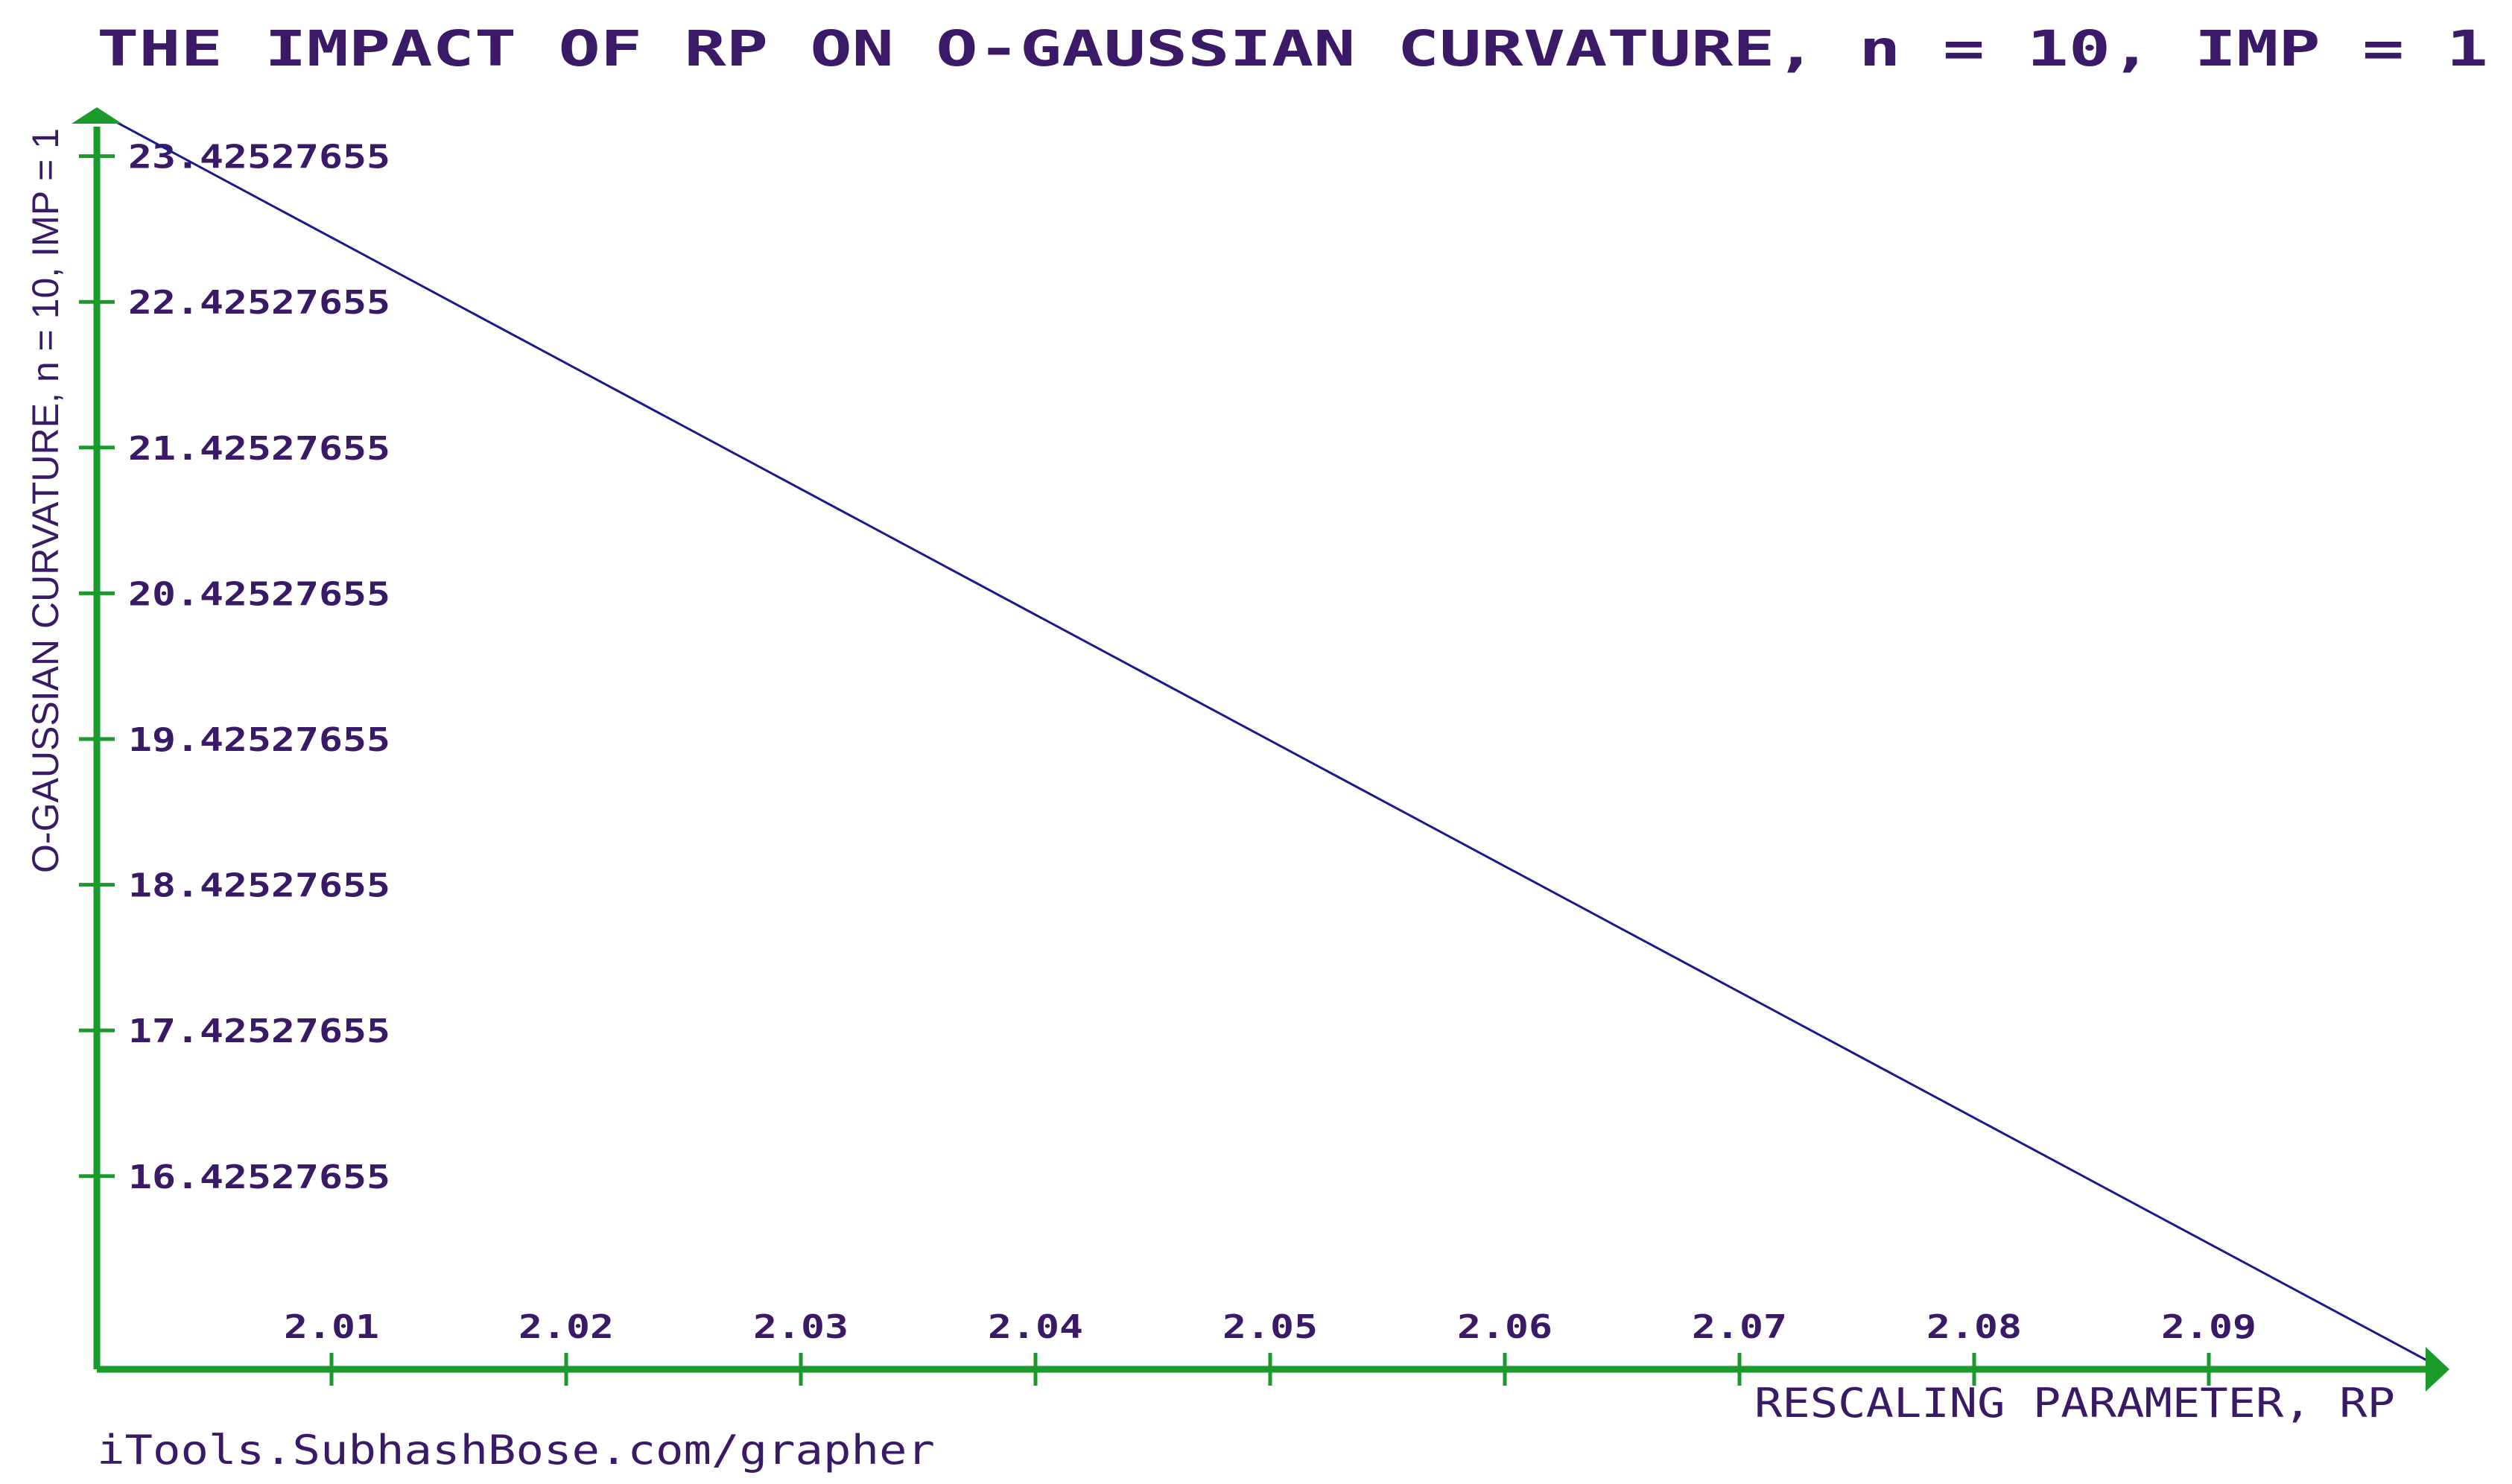 Image resolution: width=2512 pixels, height=1484 pixels. Describe the element at coordinates (1036, 1327) in the screenshot. I see `x-tick-label: 2.04` at that location.